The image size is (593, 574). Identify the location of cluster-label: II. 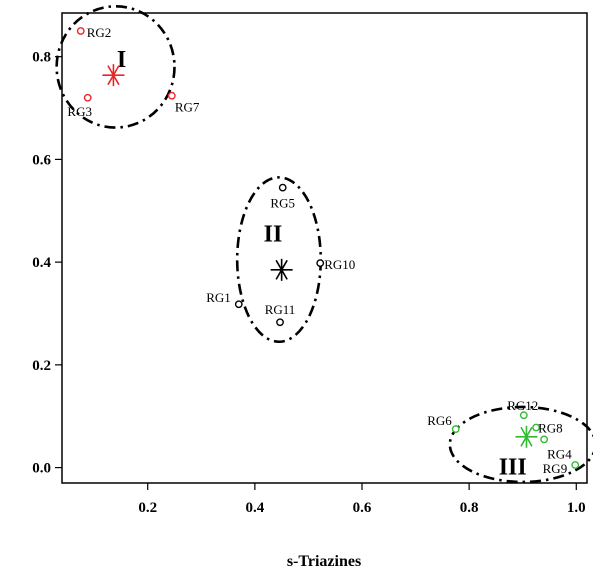
(273, 235).